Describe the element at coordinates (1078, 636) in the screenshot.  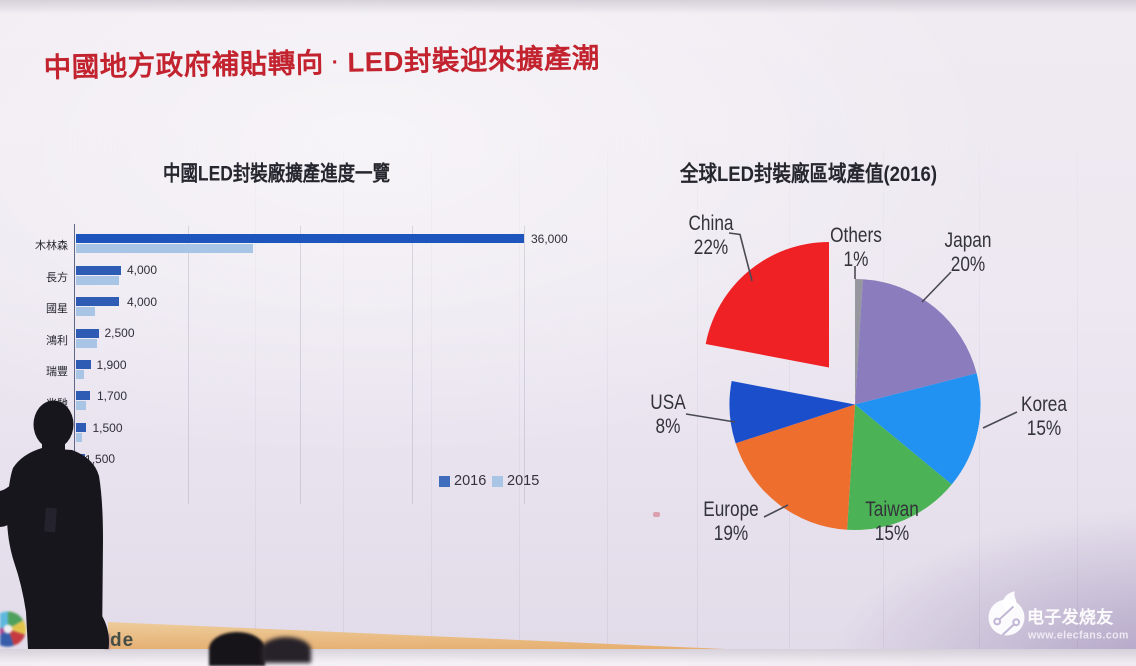
I see `svg-text: www.elecfans.com` at that location.